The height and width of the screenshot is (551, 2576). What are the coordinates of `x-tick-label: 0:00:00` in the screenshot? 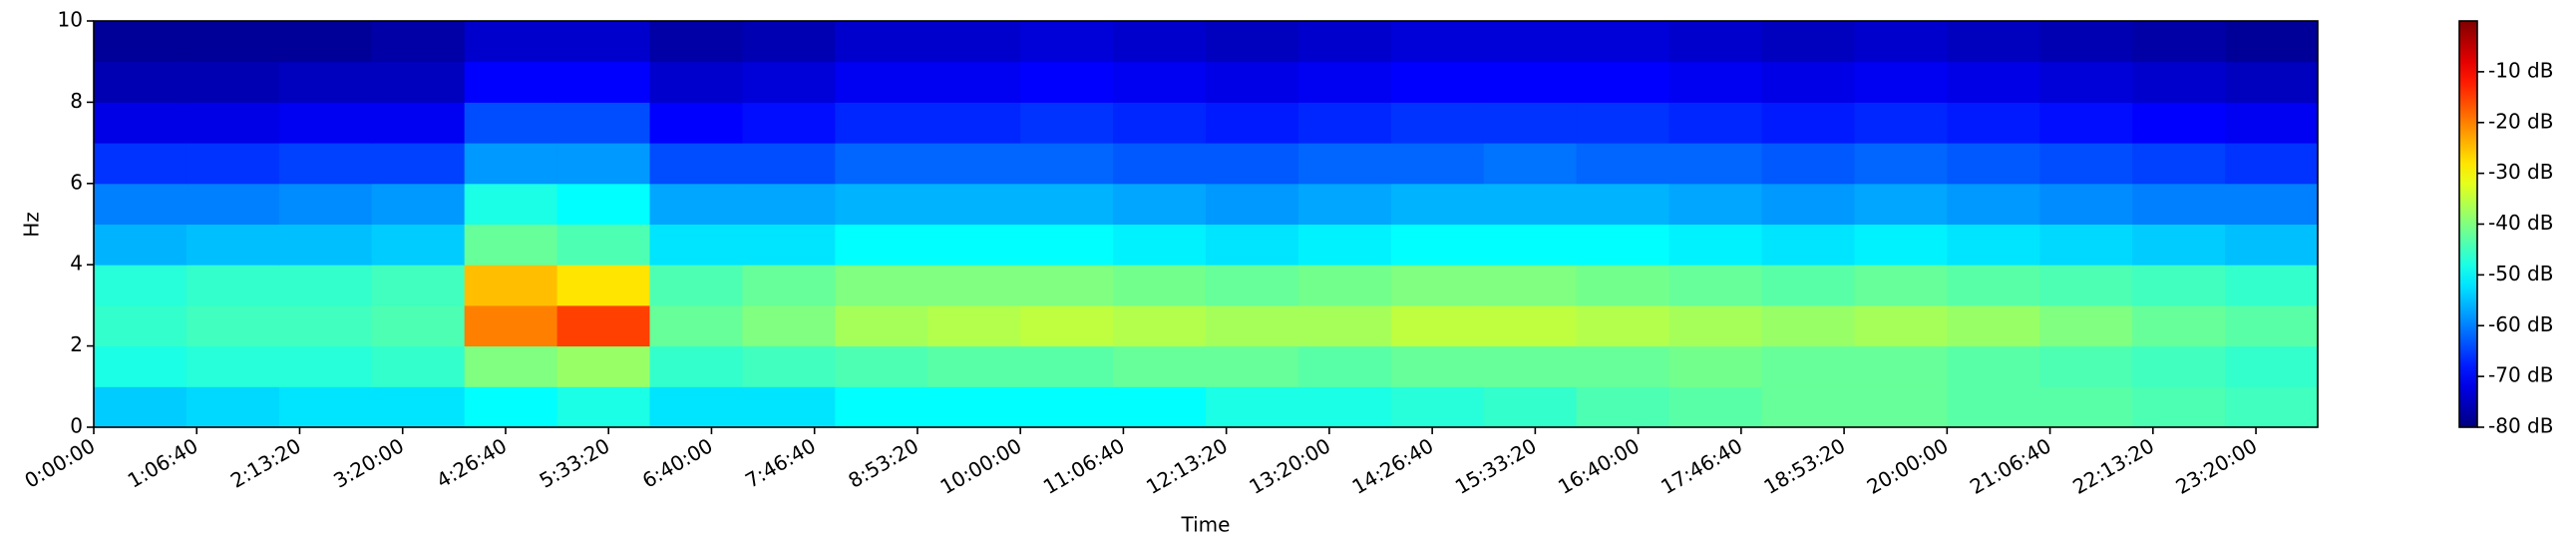 It's located at (60, 462).